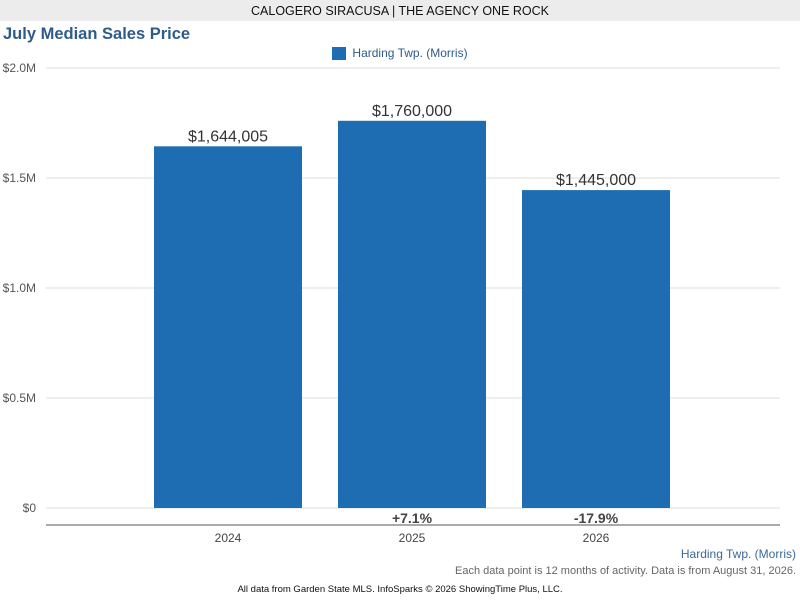  I want to click on bar-value-label: $1,644,005, so click(228, 136).